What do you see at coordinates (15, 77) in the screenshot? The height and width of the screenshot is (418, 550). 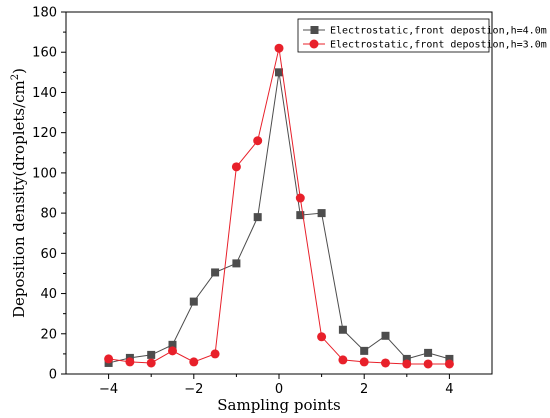 I see `y-axis-title-superscript: 2` at bounding box center [15, 77].